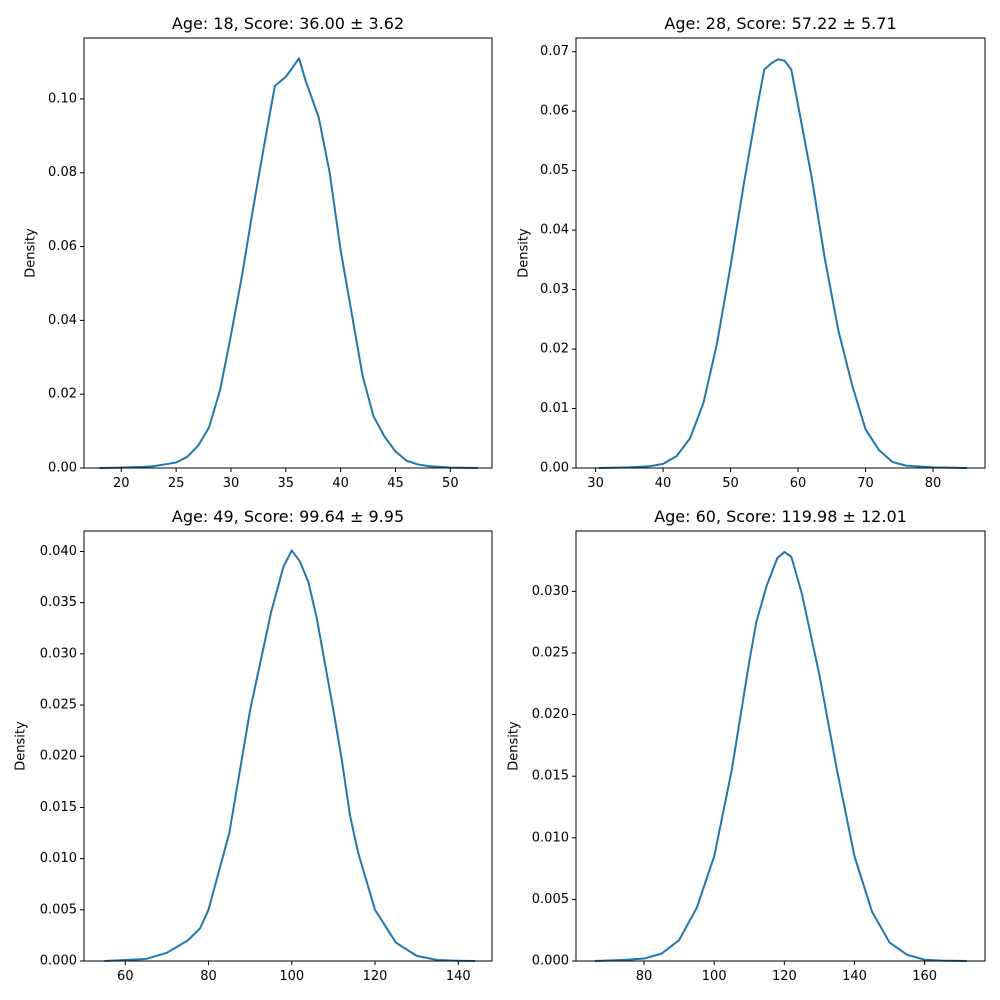 The height and width of the screenshot is (1000, 1000). I want to click on x-tick-label: 70, so click(865, 483).